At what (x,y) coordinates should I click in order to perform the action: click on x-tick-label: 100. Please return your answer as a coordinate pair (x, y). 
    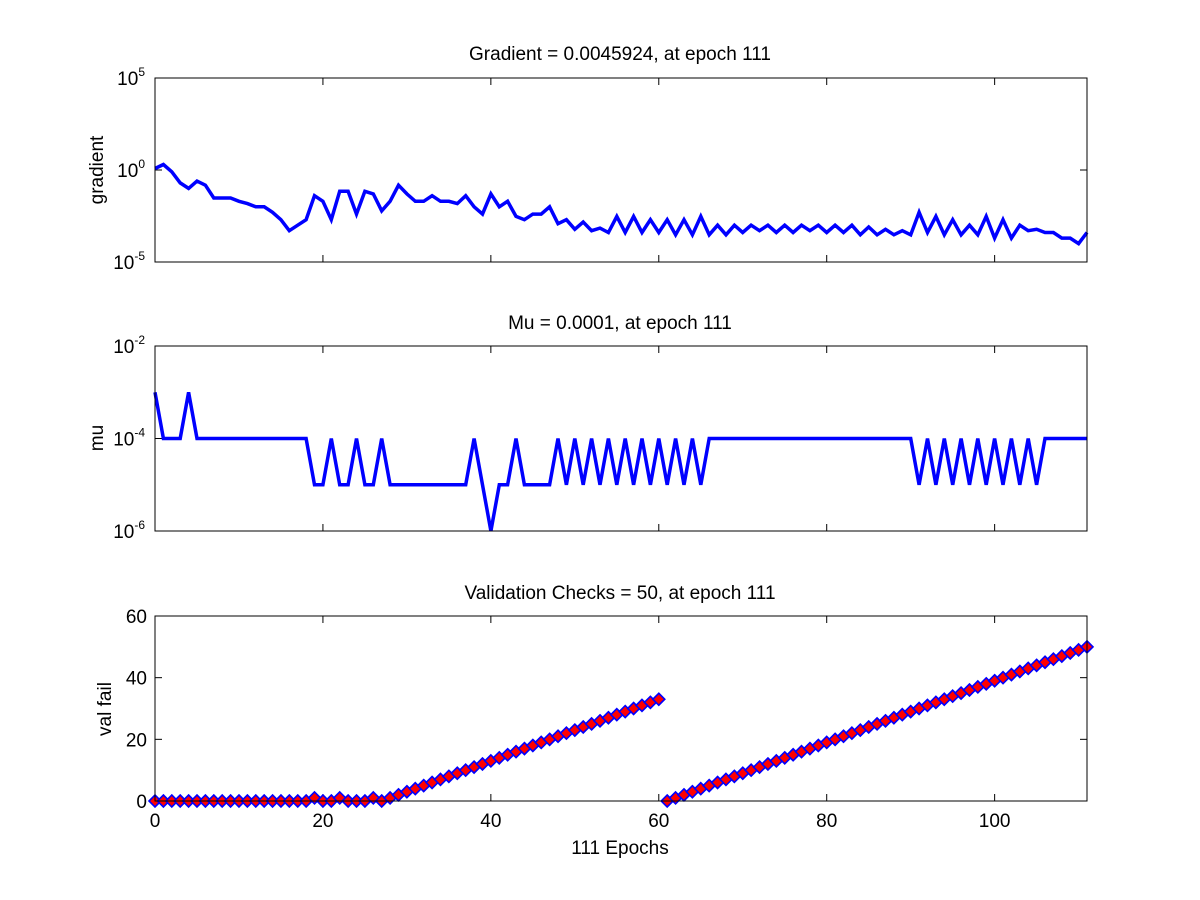
    Looking at the image, I should click on (995, 821).